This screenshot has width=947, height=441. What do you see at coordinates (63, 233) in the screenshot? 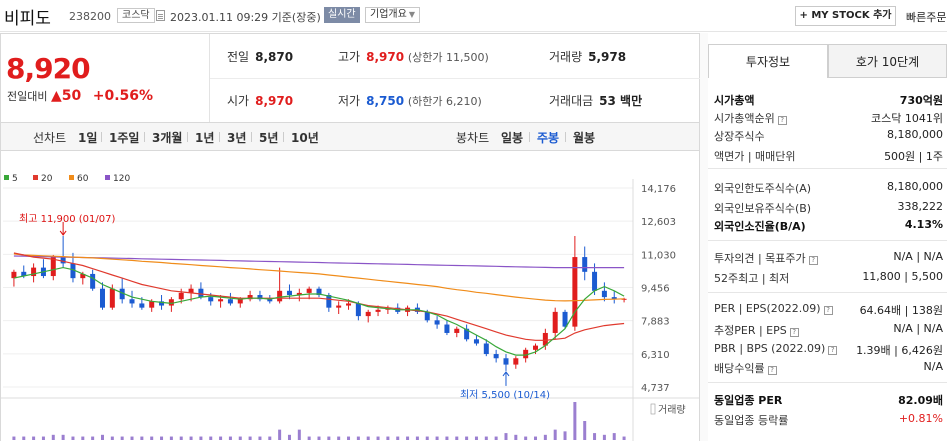
I see `high-arrow` at bounding box center [63, 233].